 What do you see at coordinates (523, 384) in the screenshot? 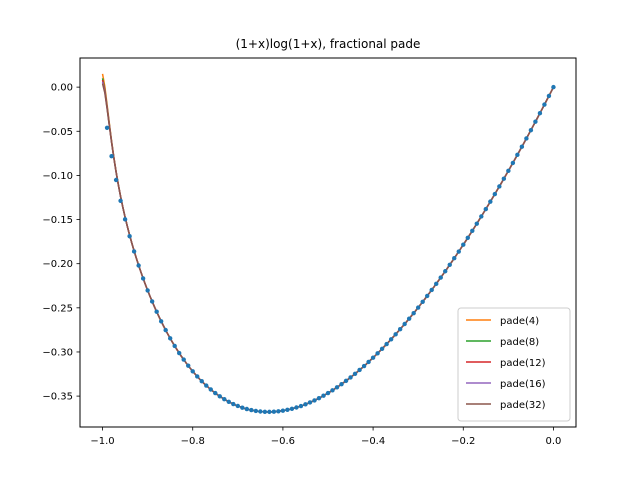
I see `legend-label: pade(16)` at bounding box center [523, 384].